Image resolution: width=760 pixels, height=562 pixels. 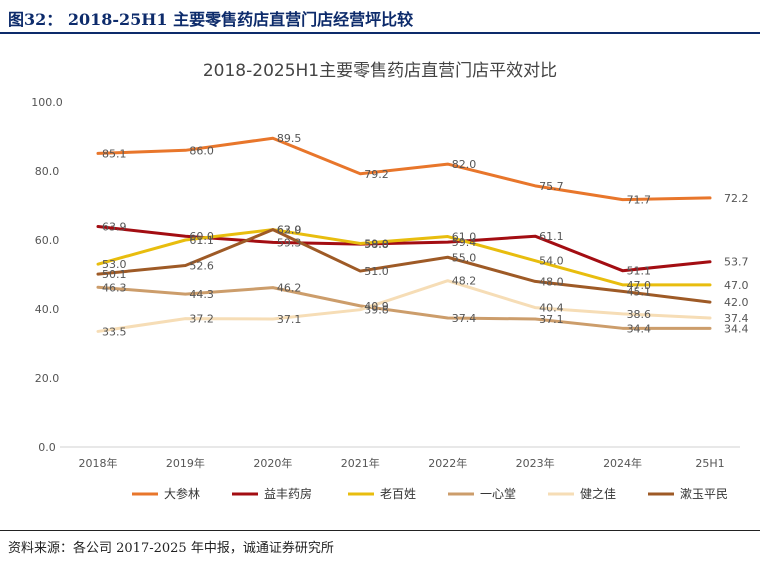 What do you see at coordinates (736, 198) in the screenshot?
I see `data-label: 72.2` at bounding box center [736, 198].